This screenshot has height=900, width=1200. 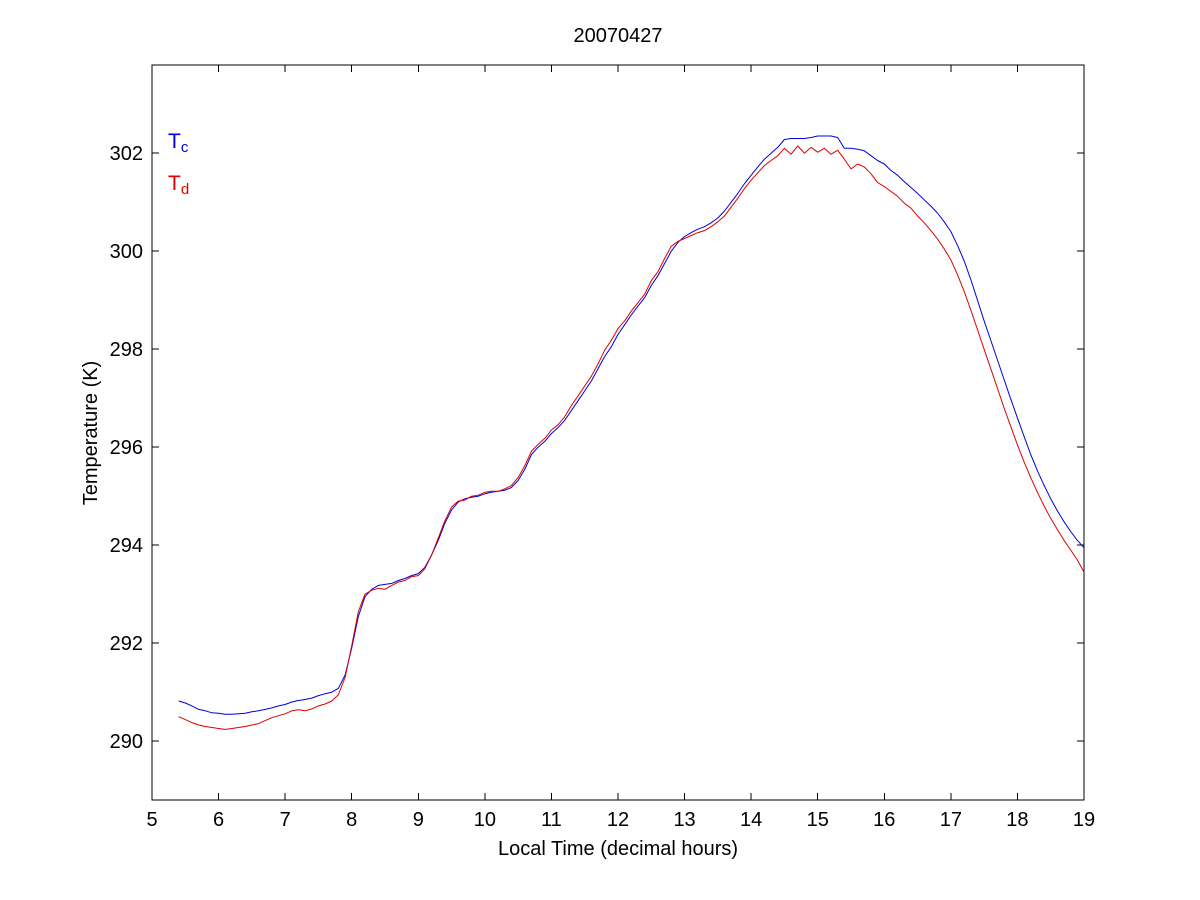 I want to click on y-tick-label: 290, so click(x=126, y=742).